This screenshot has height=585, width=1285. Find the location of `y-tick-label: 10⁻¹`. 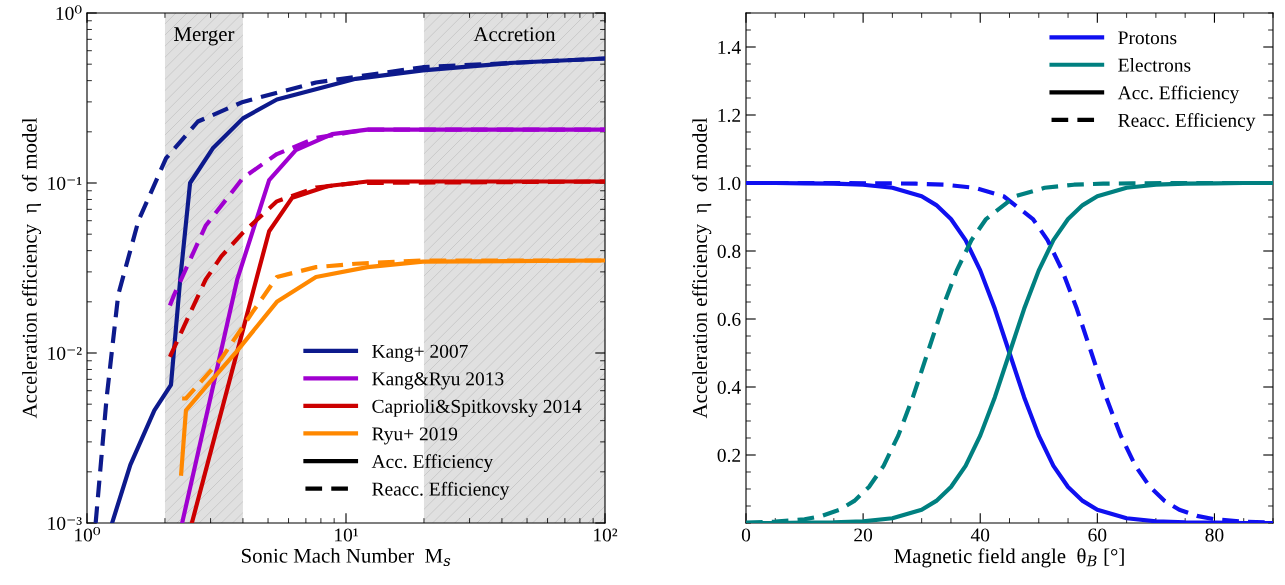

y-tick-label: 10⁻¹ is located at coordinates (65, 183).